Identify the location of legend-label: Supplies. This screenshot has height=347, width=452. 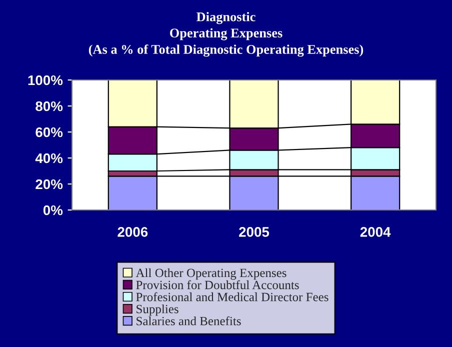
(157, 310).